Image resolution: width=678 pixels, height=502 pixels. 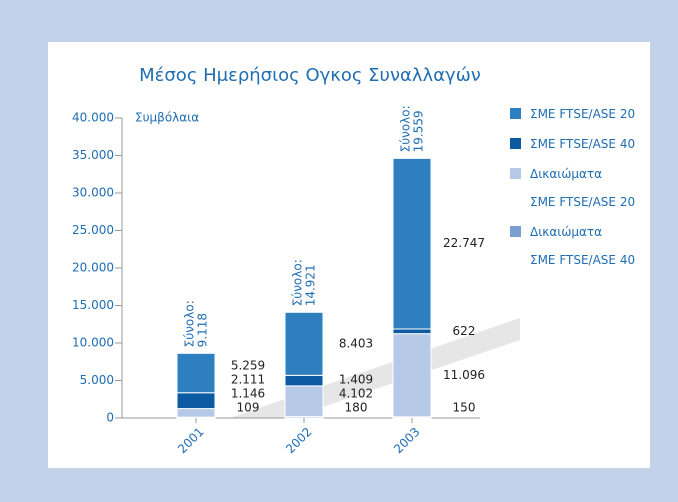 I want to click on legend-item: Δικαιώματα ΣΜΕ FTSE/ASE 40, so click(x=585, y=246).